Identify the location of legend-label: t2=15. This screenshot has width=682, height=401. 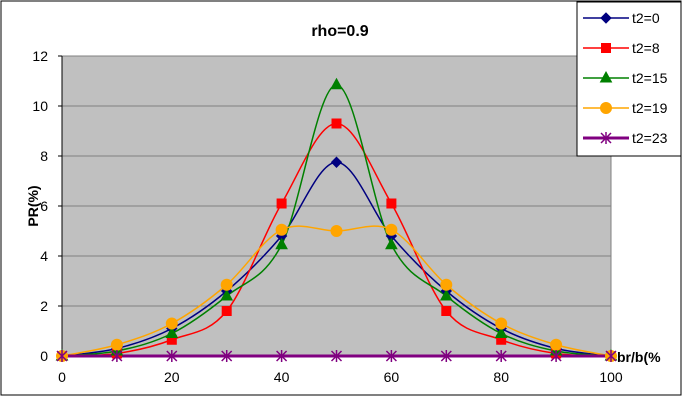
(650, 78).